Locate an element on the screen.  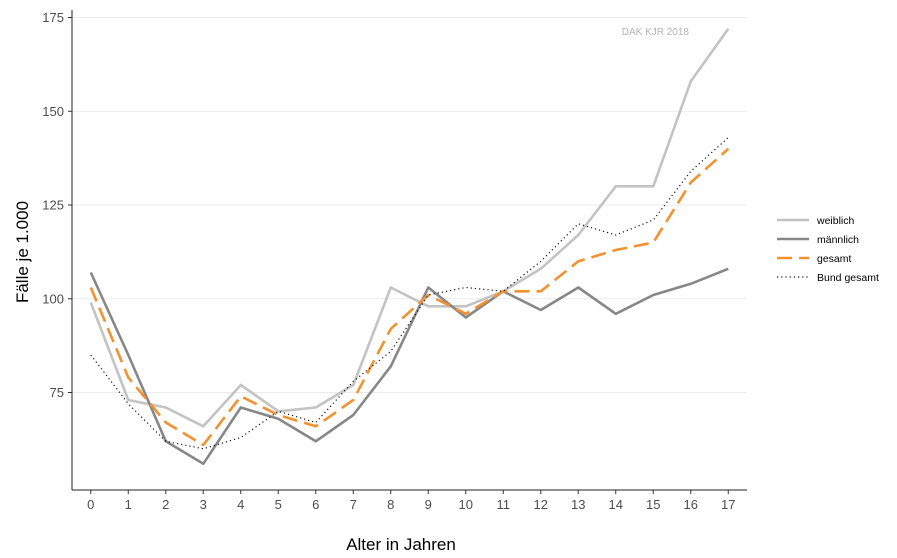
legend-label: gesamt is located at coordinates (834, 259).